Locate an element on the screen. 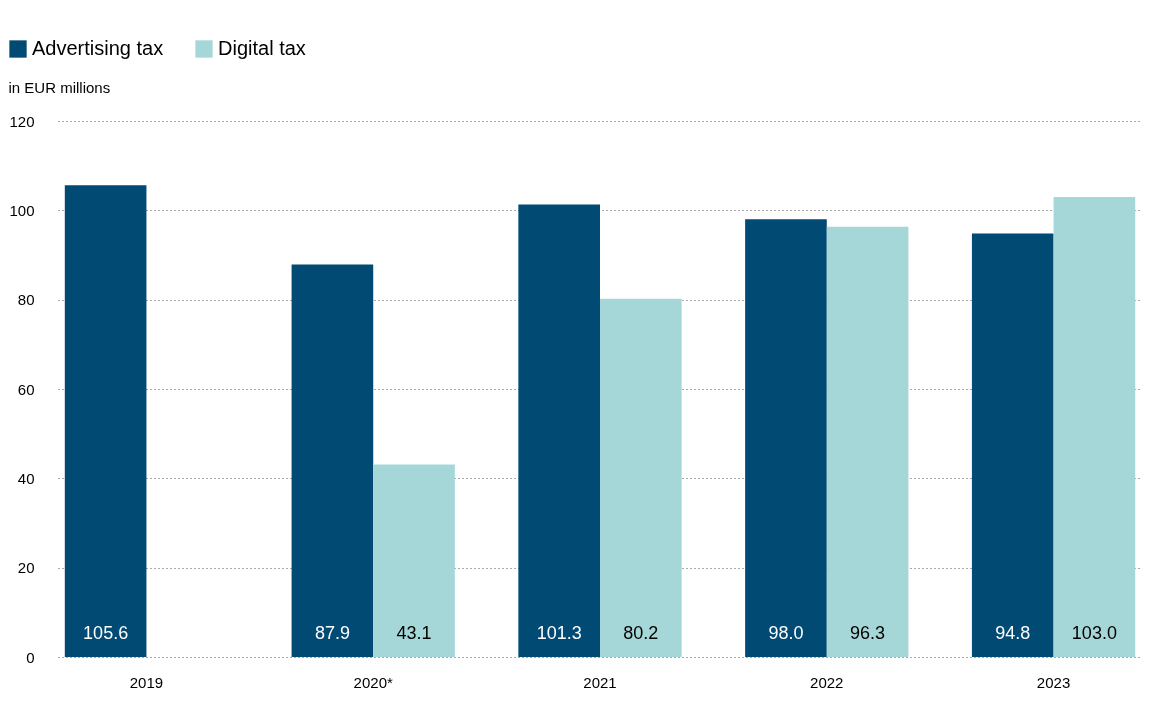 The height and width of the screenshot is (701, 1158). data-label: 98.0 is located at coordinates (786, 633).